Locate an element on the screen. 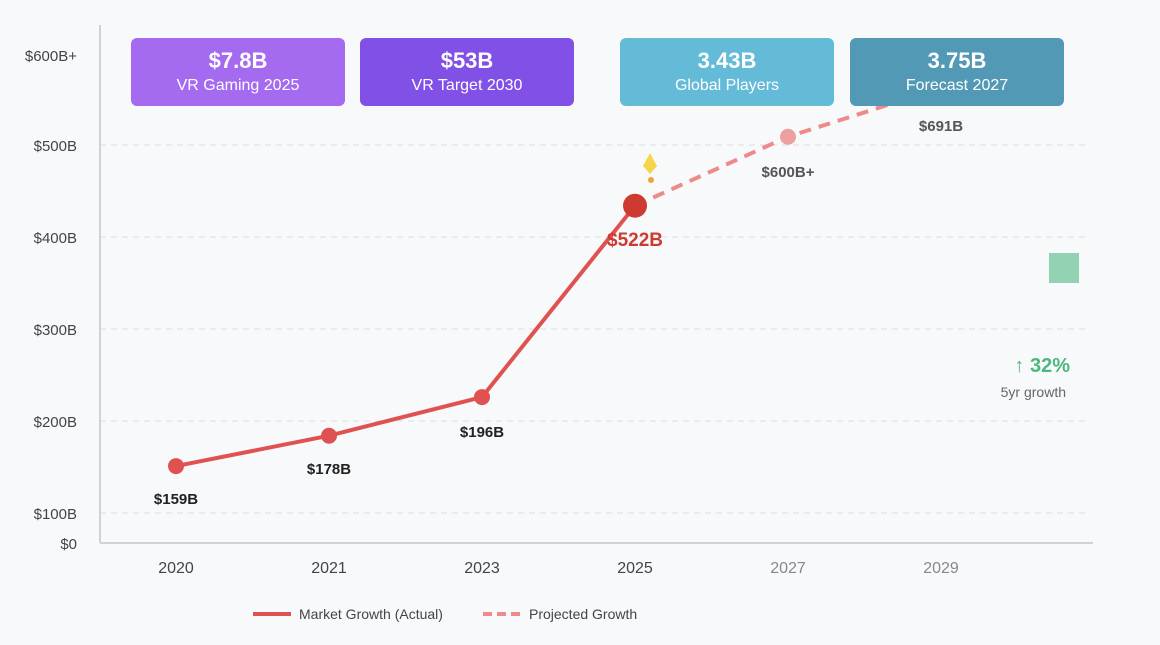 The height and width of the screenshot is (645, 1160). data-label: $522B is located at coordinates (635, 240).